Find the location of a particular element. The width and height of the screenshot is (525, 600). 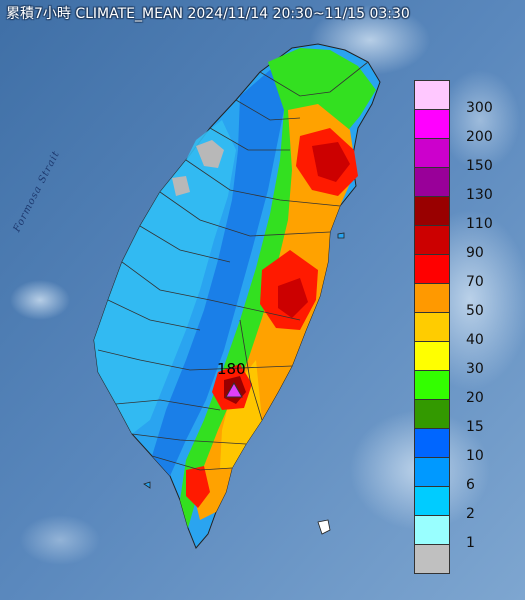

area-40mm is located at coordinates (241, 414).